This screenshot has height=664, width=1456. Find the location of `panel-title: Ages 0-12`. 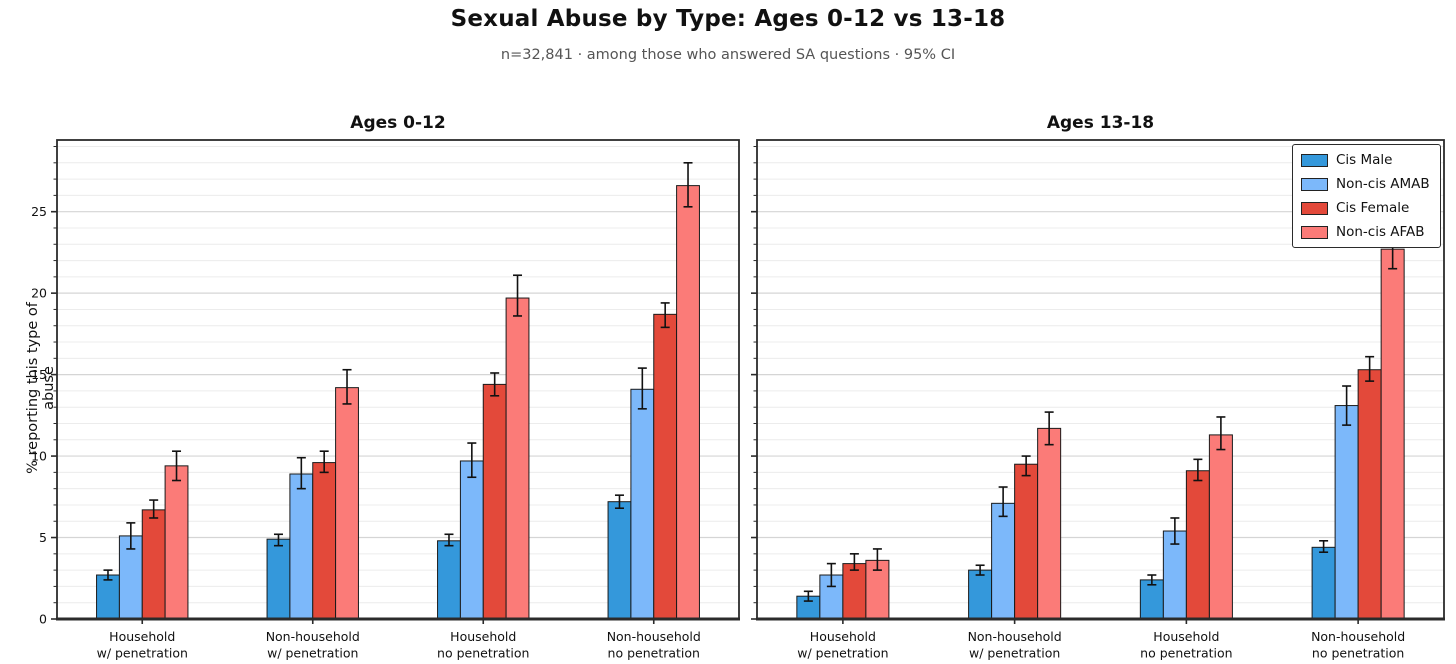

panel-title: Ages 0-12 is located at coordinates (397, 123).